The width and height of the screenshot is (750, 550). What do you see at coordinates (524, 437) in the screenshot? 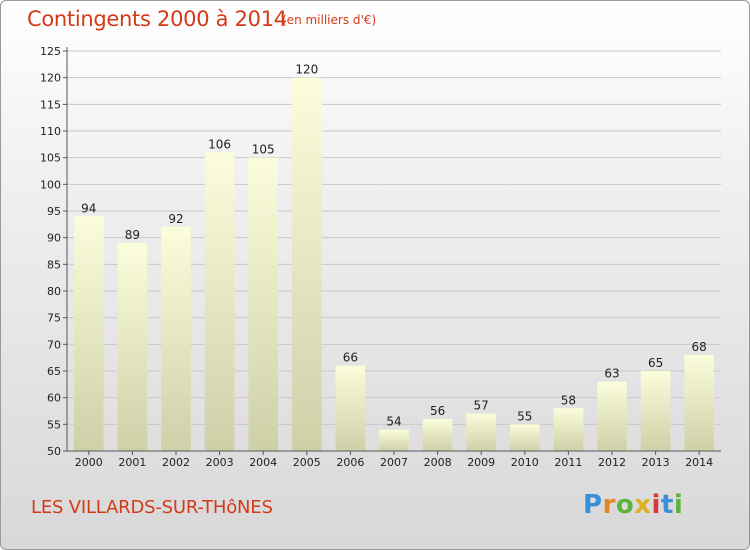
I see `bar-2010` at bounding box center [524, 437].